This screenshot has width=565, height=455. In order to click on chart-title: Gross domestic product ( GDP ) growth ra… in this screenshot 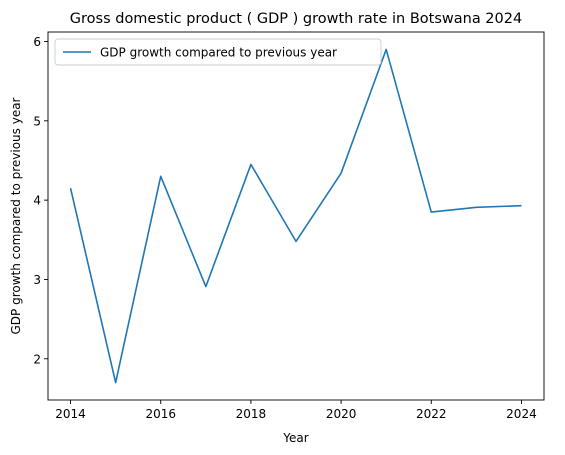, I will do `click(296, 19)`.